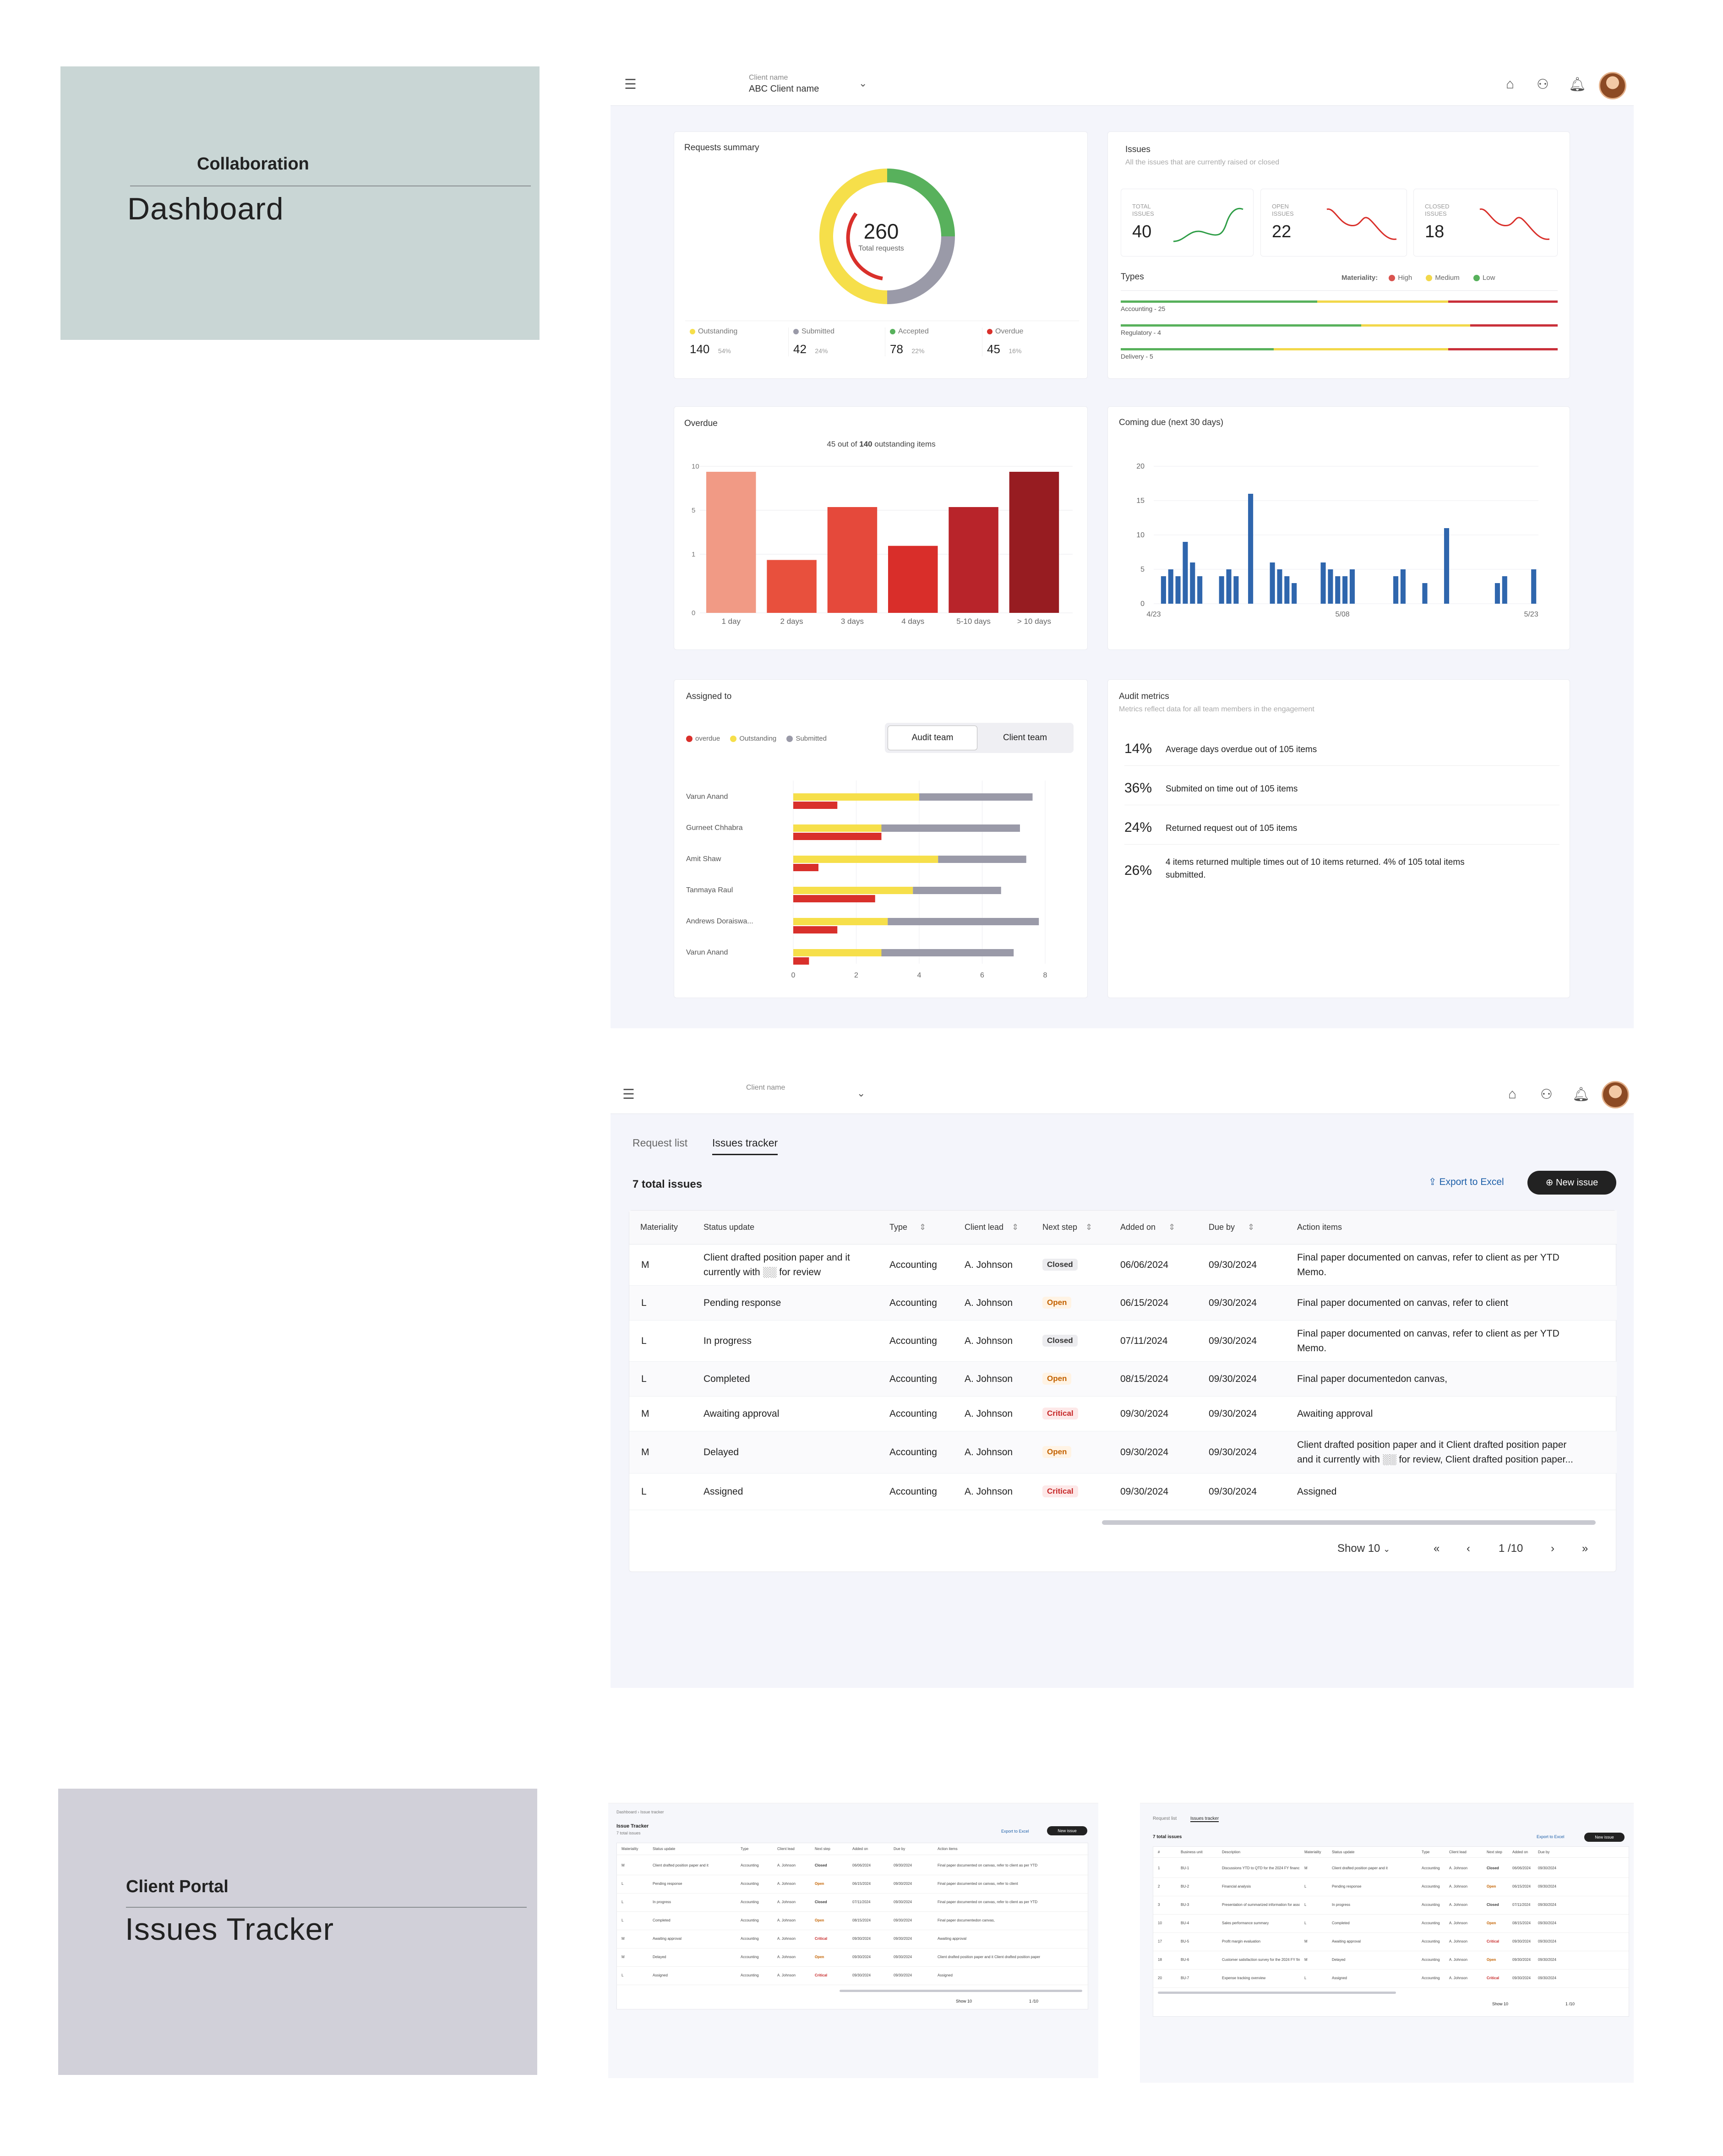 The height and width of the screenshot is (2156, 1723). Describe the element at coordinates (1025, 737) in the screenshot. I see `client-team-toggle: Client team` at that location.